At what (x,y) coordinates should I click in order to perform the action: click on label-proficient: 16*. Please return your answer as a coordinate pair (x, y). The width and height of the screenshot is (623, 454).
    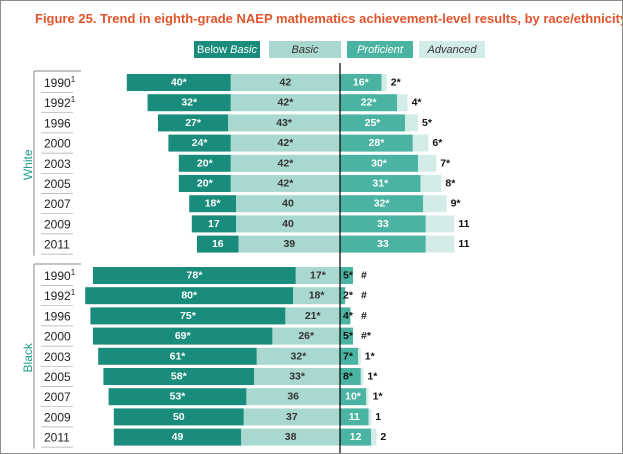
    Looking at the image, I should click on (361, 83).